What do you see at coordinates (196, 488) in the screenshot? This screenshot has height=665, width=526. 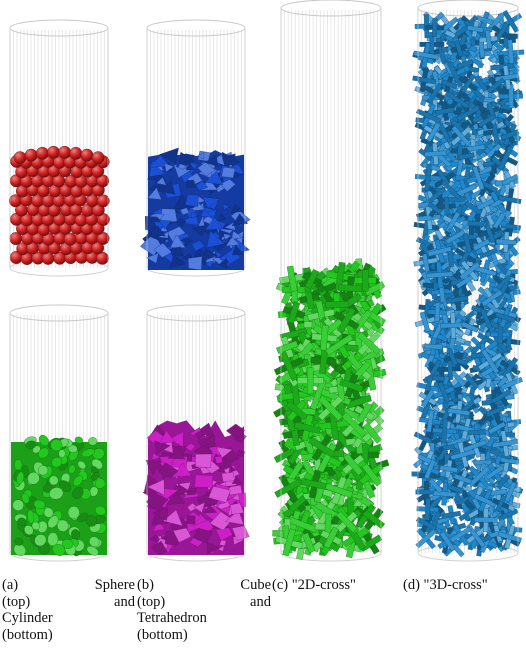 I see `panel-b-tetrahedron-particles` at bounding box center [196, 488].